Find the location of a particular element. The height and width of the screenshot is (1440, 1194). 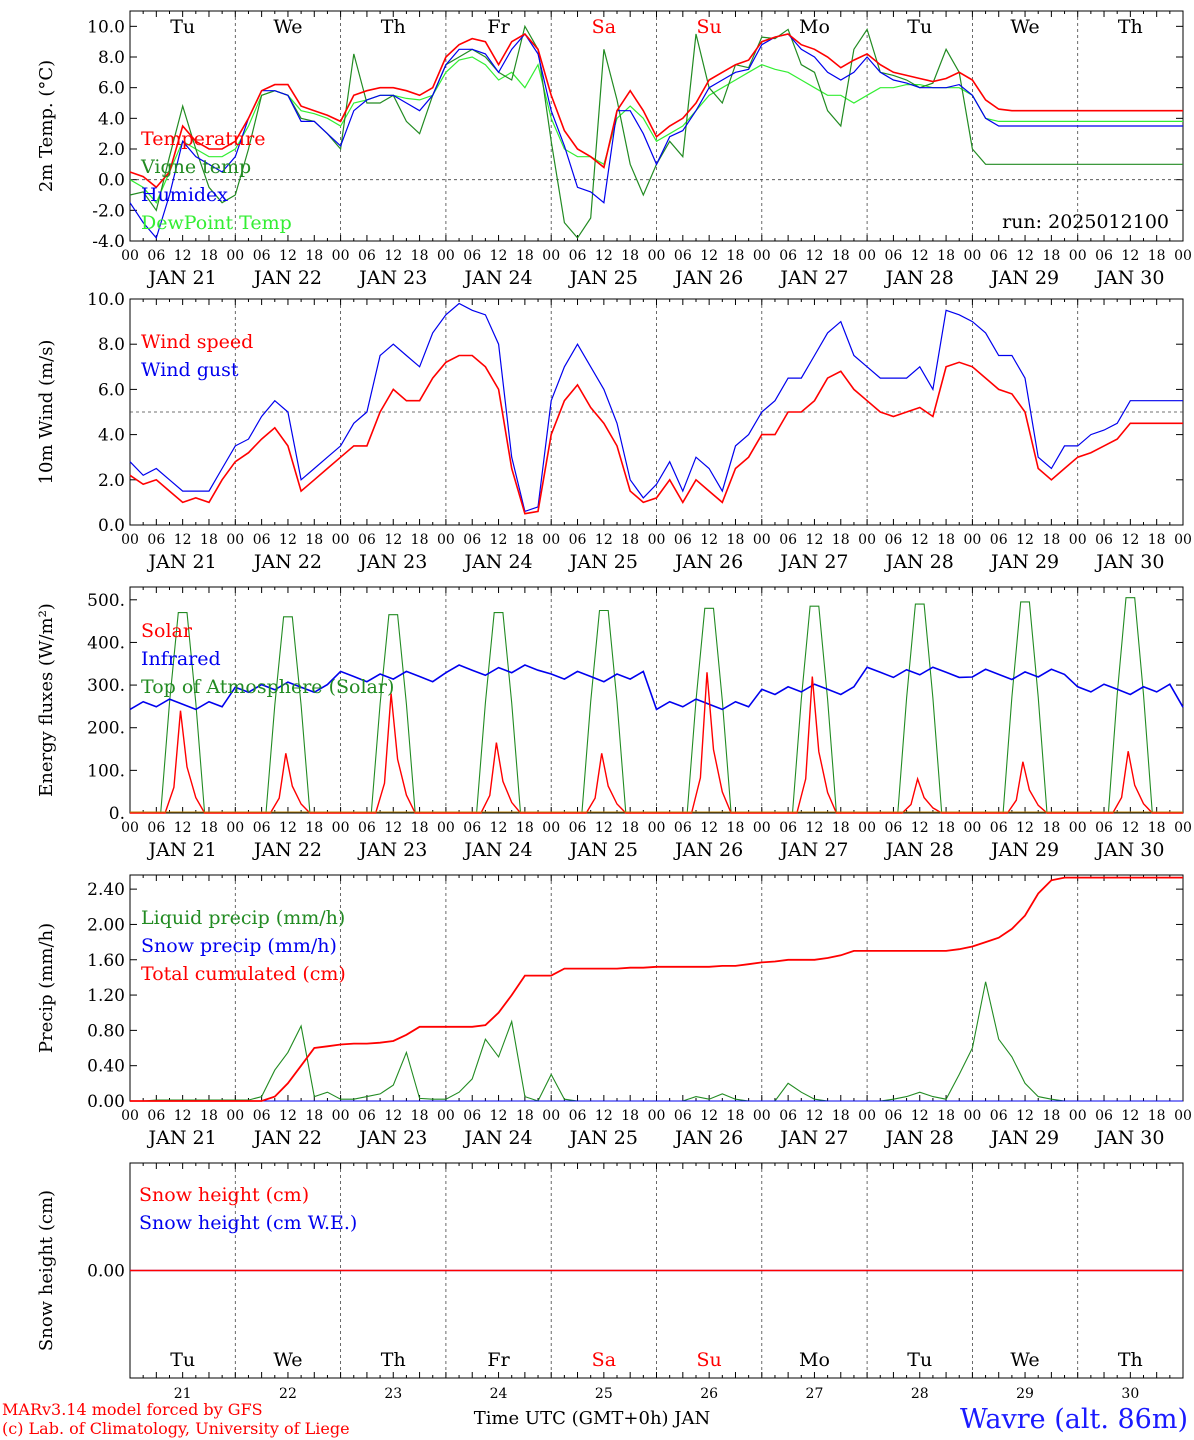

precip-y-axis-label: Precip (mm/h) is located at coordinates (46, 988).